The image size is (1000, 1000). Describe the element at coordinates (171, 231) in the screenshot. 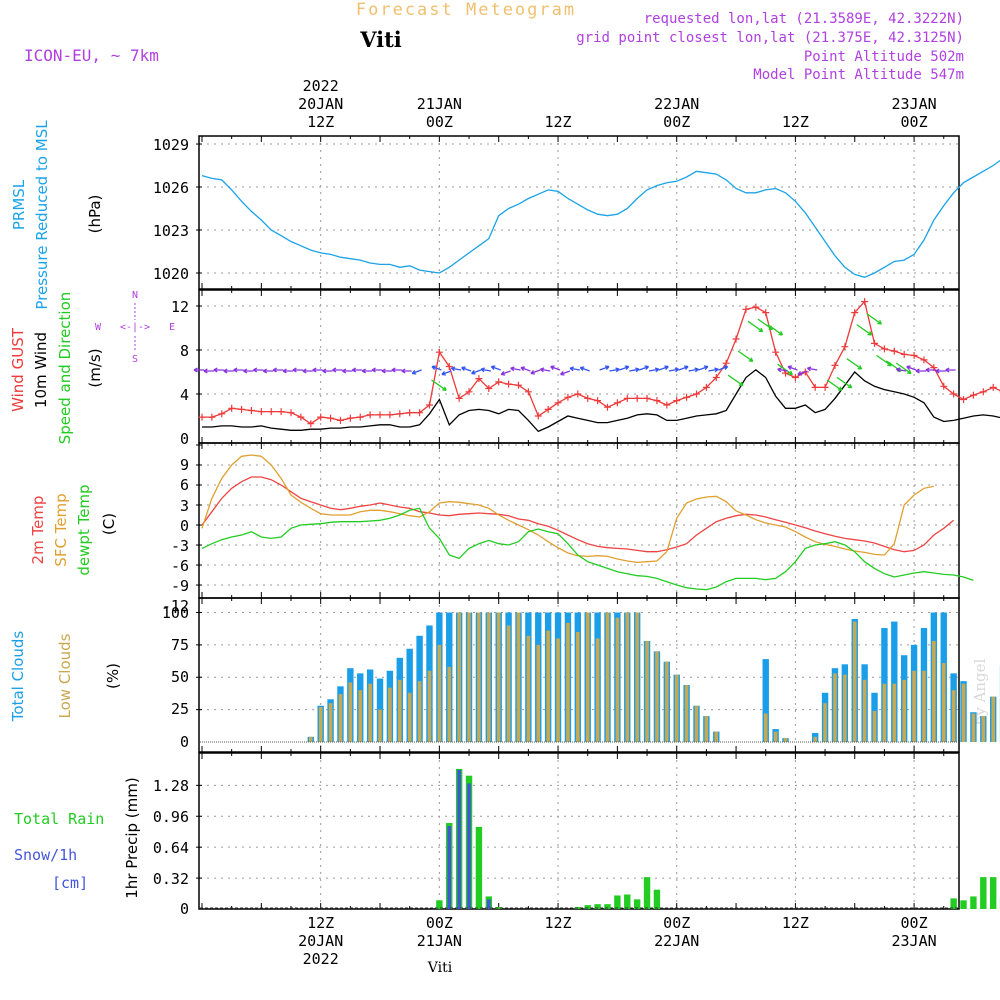

I see `y-tick: 1023` at that location.